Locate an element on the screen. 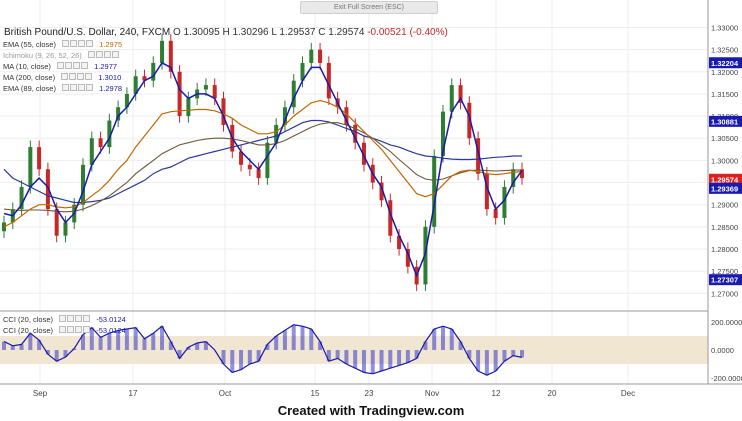  price-tick: 1.31500 is located at coordinates (724, 94).